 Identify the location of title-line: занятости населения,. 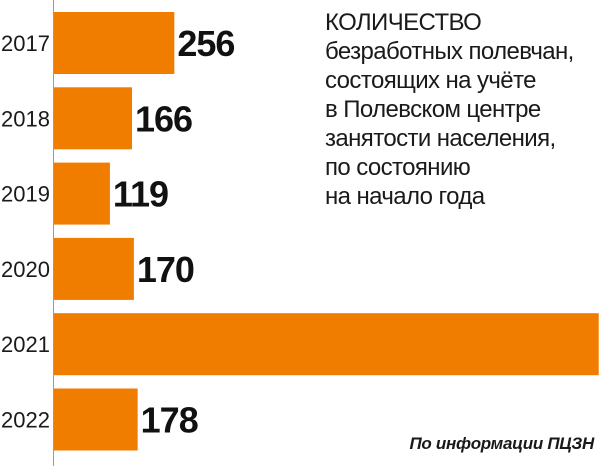
(440, 138).